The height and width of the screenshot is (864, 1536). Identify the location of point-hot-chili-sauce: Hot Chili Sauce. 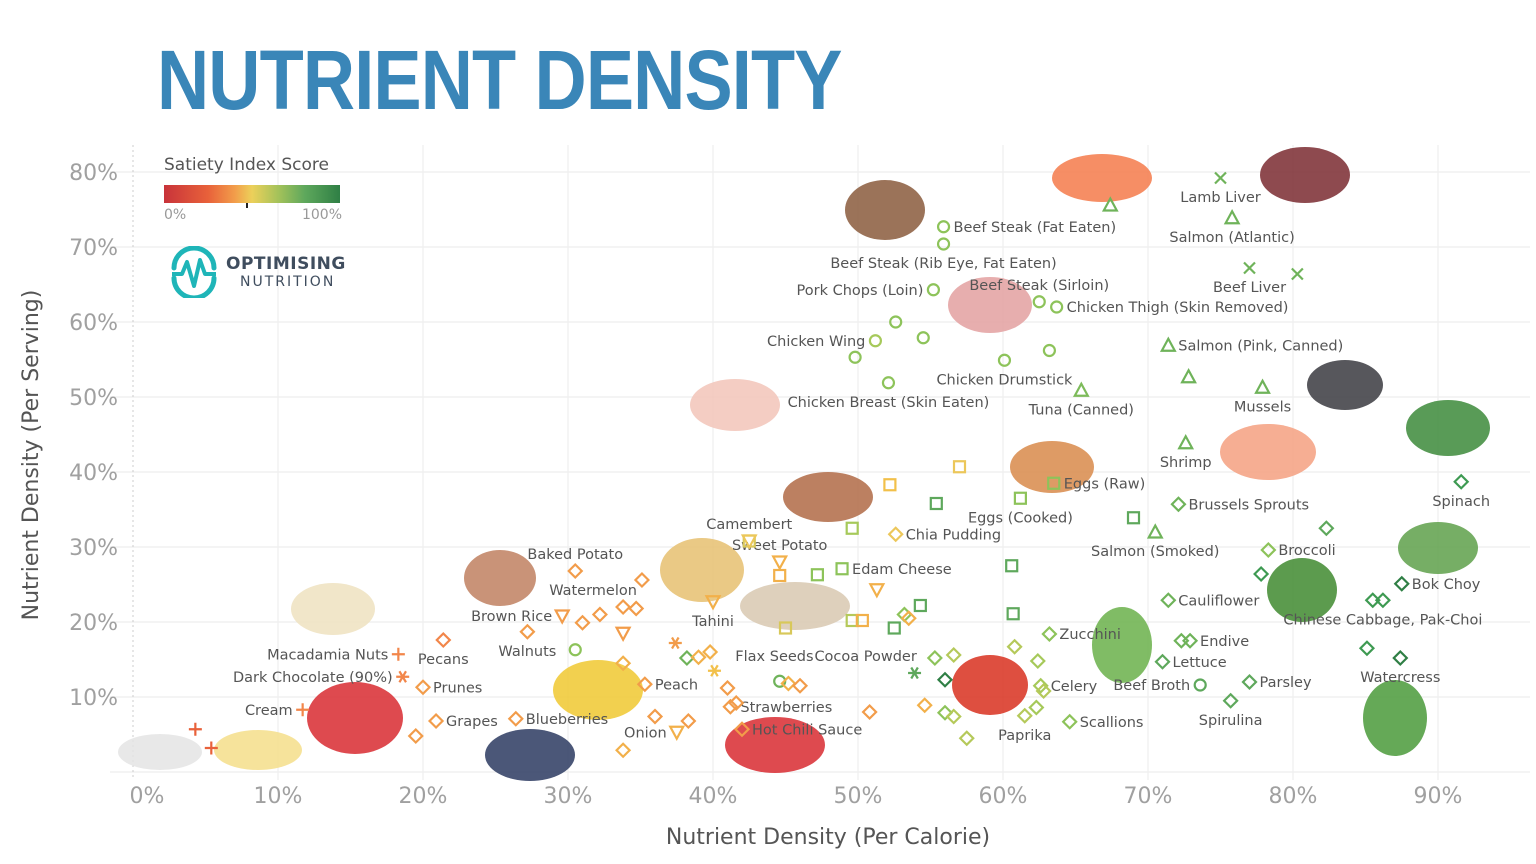
(798, 729).